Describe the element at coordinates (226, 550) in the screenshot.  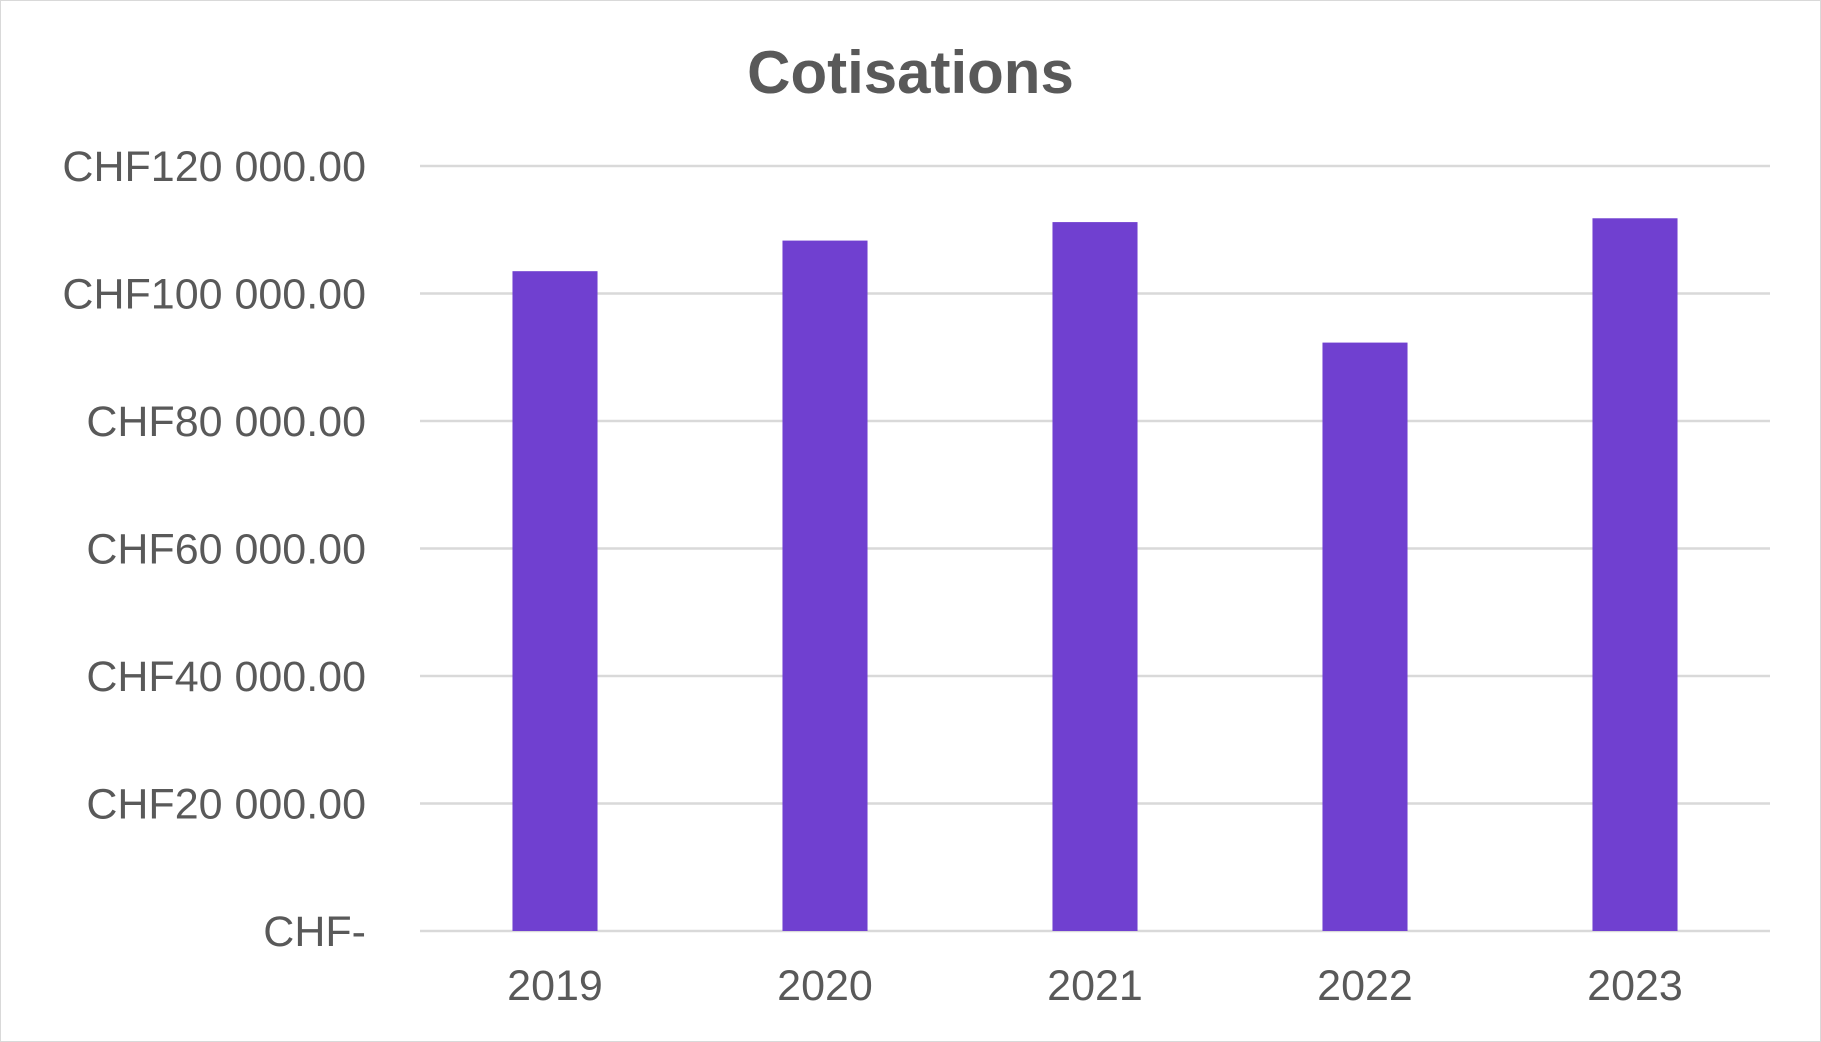
I see `y-tick-label: CHF60 000.00` at that location.